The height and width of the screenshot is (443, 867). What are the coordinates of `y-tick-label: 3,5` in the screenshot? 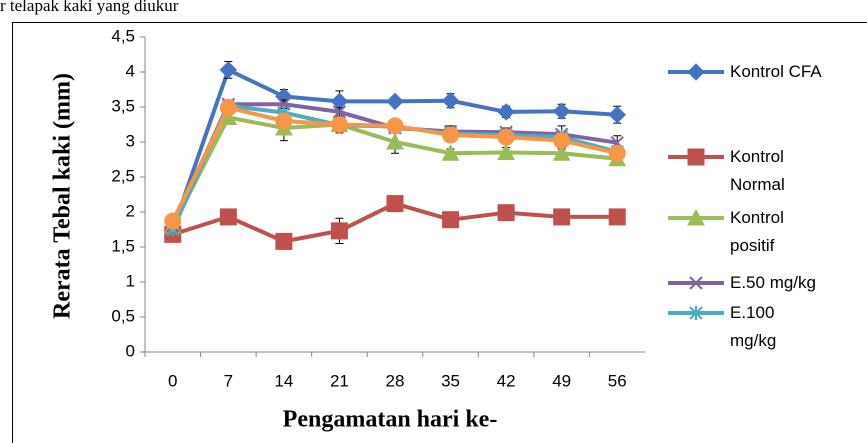 It's located at (123, 105).